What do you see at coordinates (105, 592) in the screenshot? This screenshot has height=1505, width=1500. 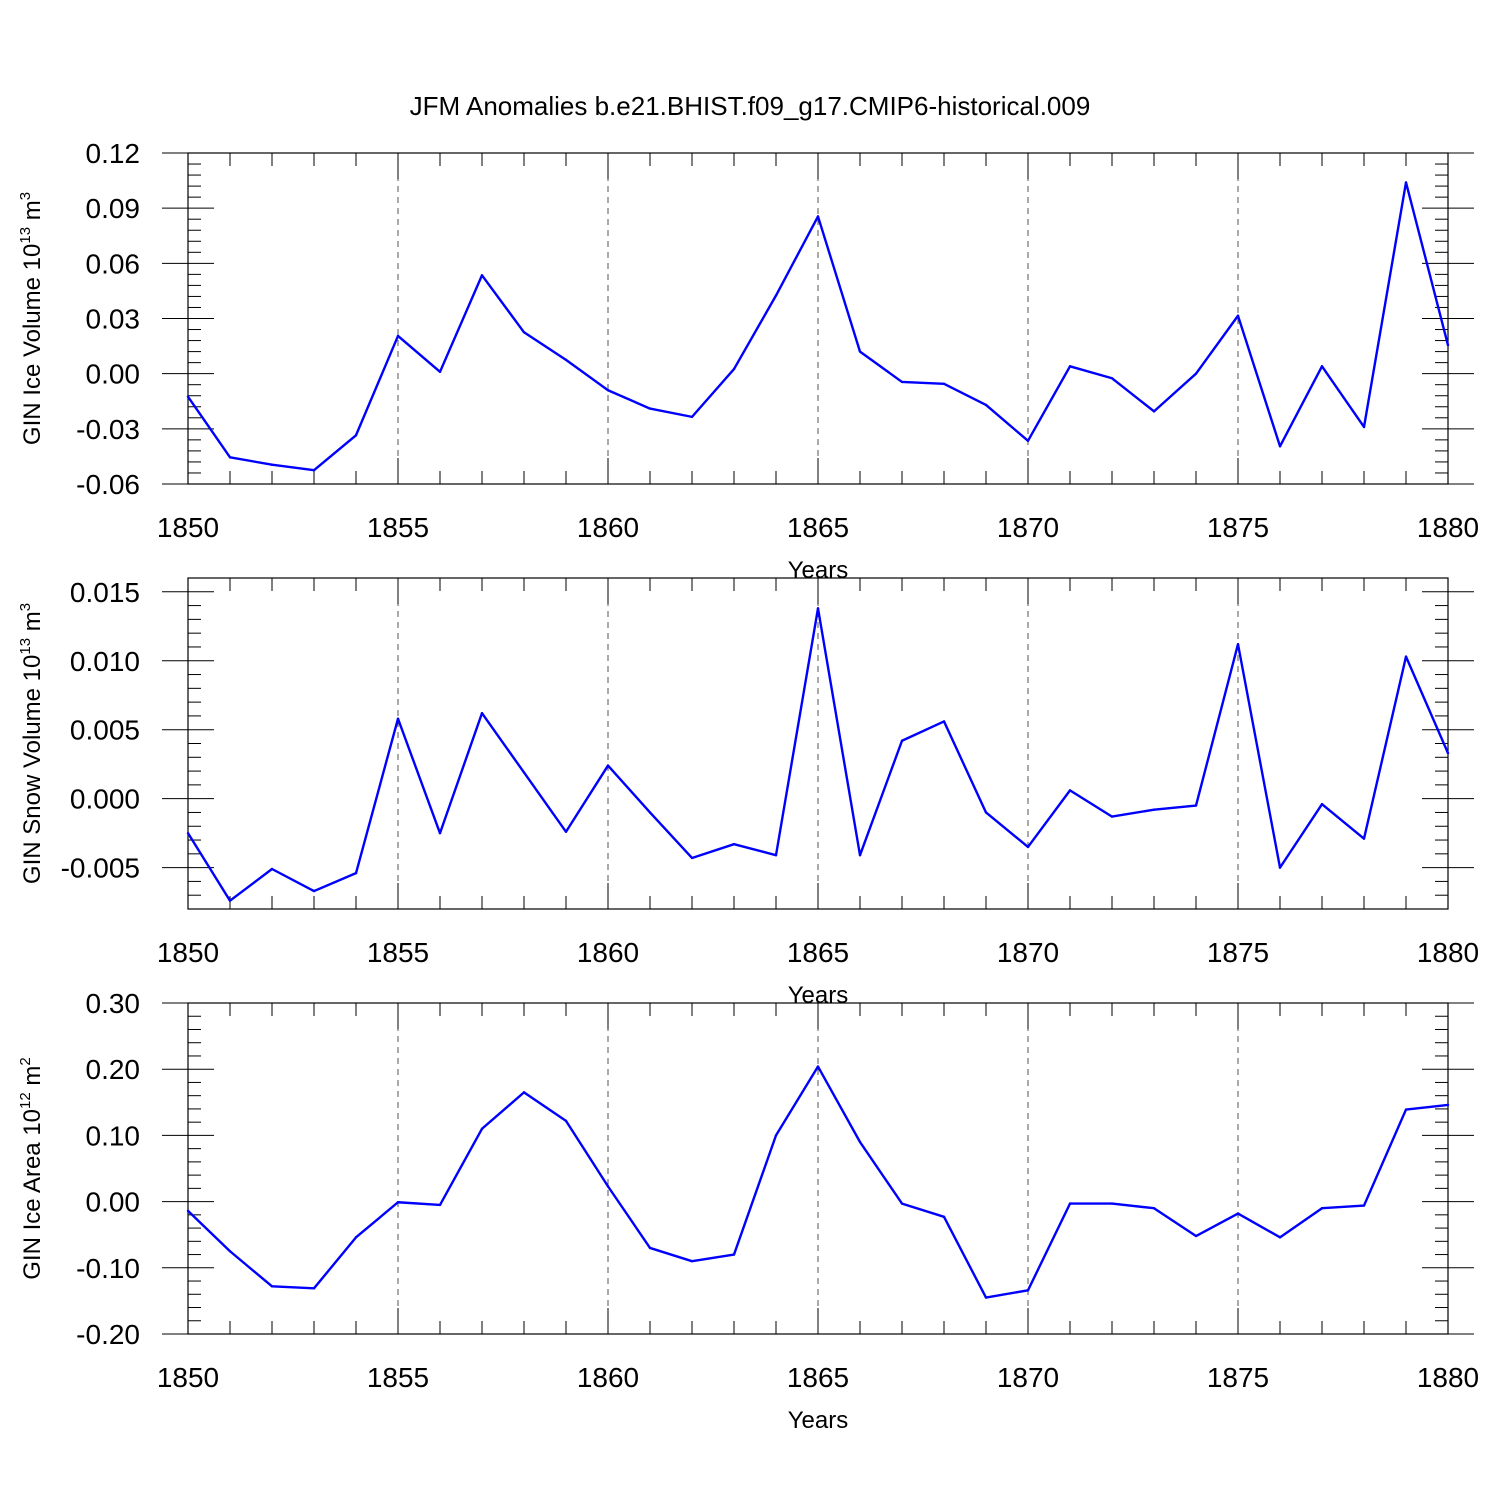 I see `y-tick-label: 0.015` at bounding box center [105, 592].